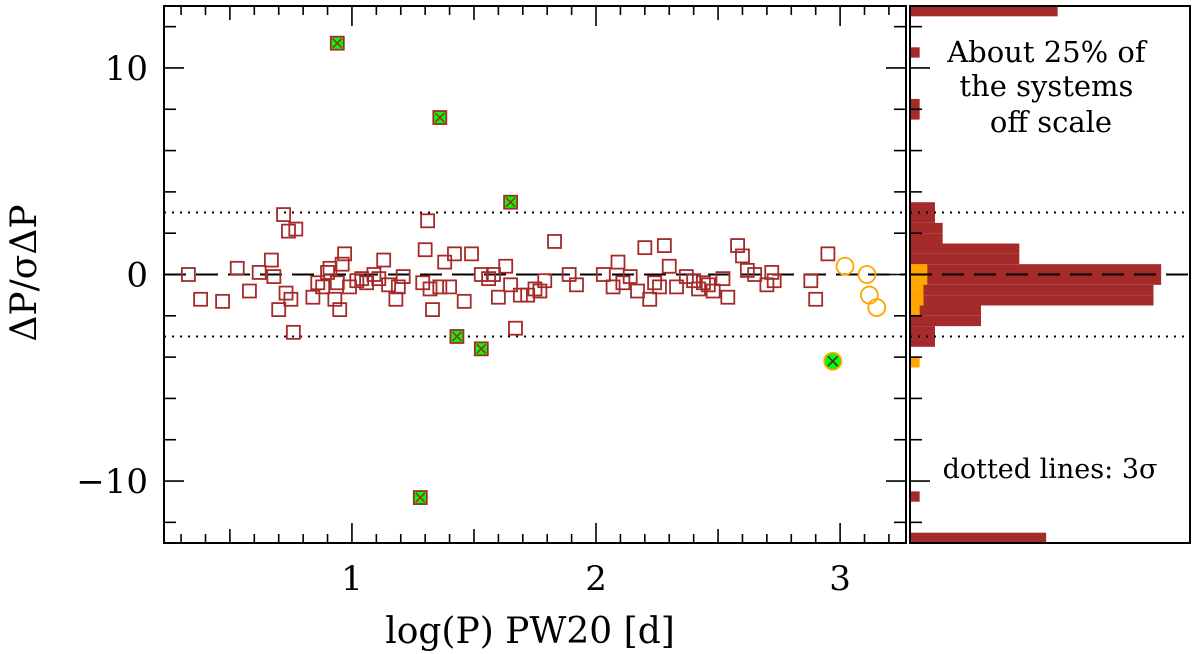 The image size is (1200, 654). I want to click on x-axis-label: log(P) PW20 [d], so click(530, 631).